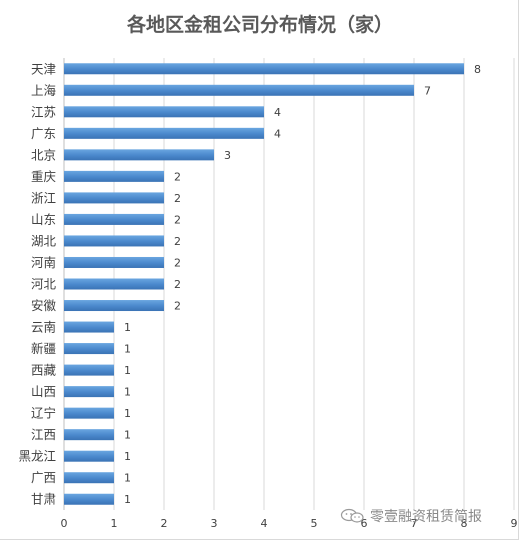 The height and width of the screenshot is (541, 520). Describe the element at coordinates (264, 523) in the screenshot. I see `x-tick-label: 4` at that location.